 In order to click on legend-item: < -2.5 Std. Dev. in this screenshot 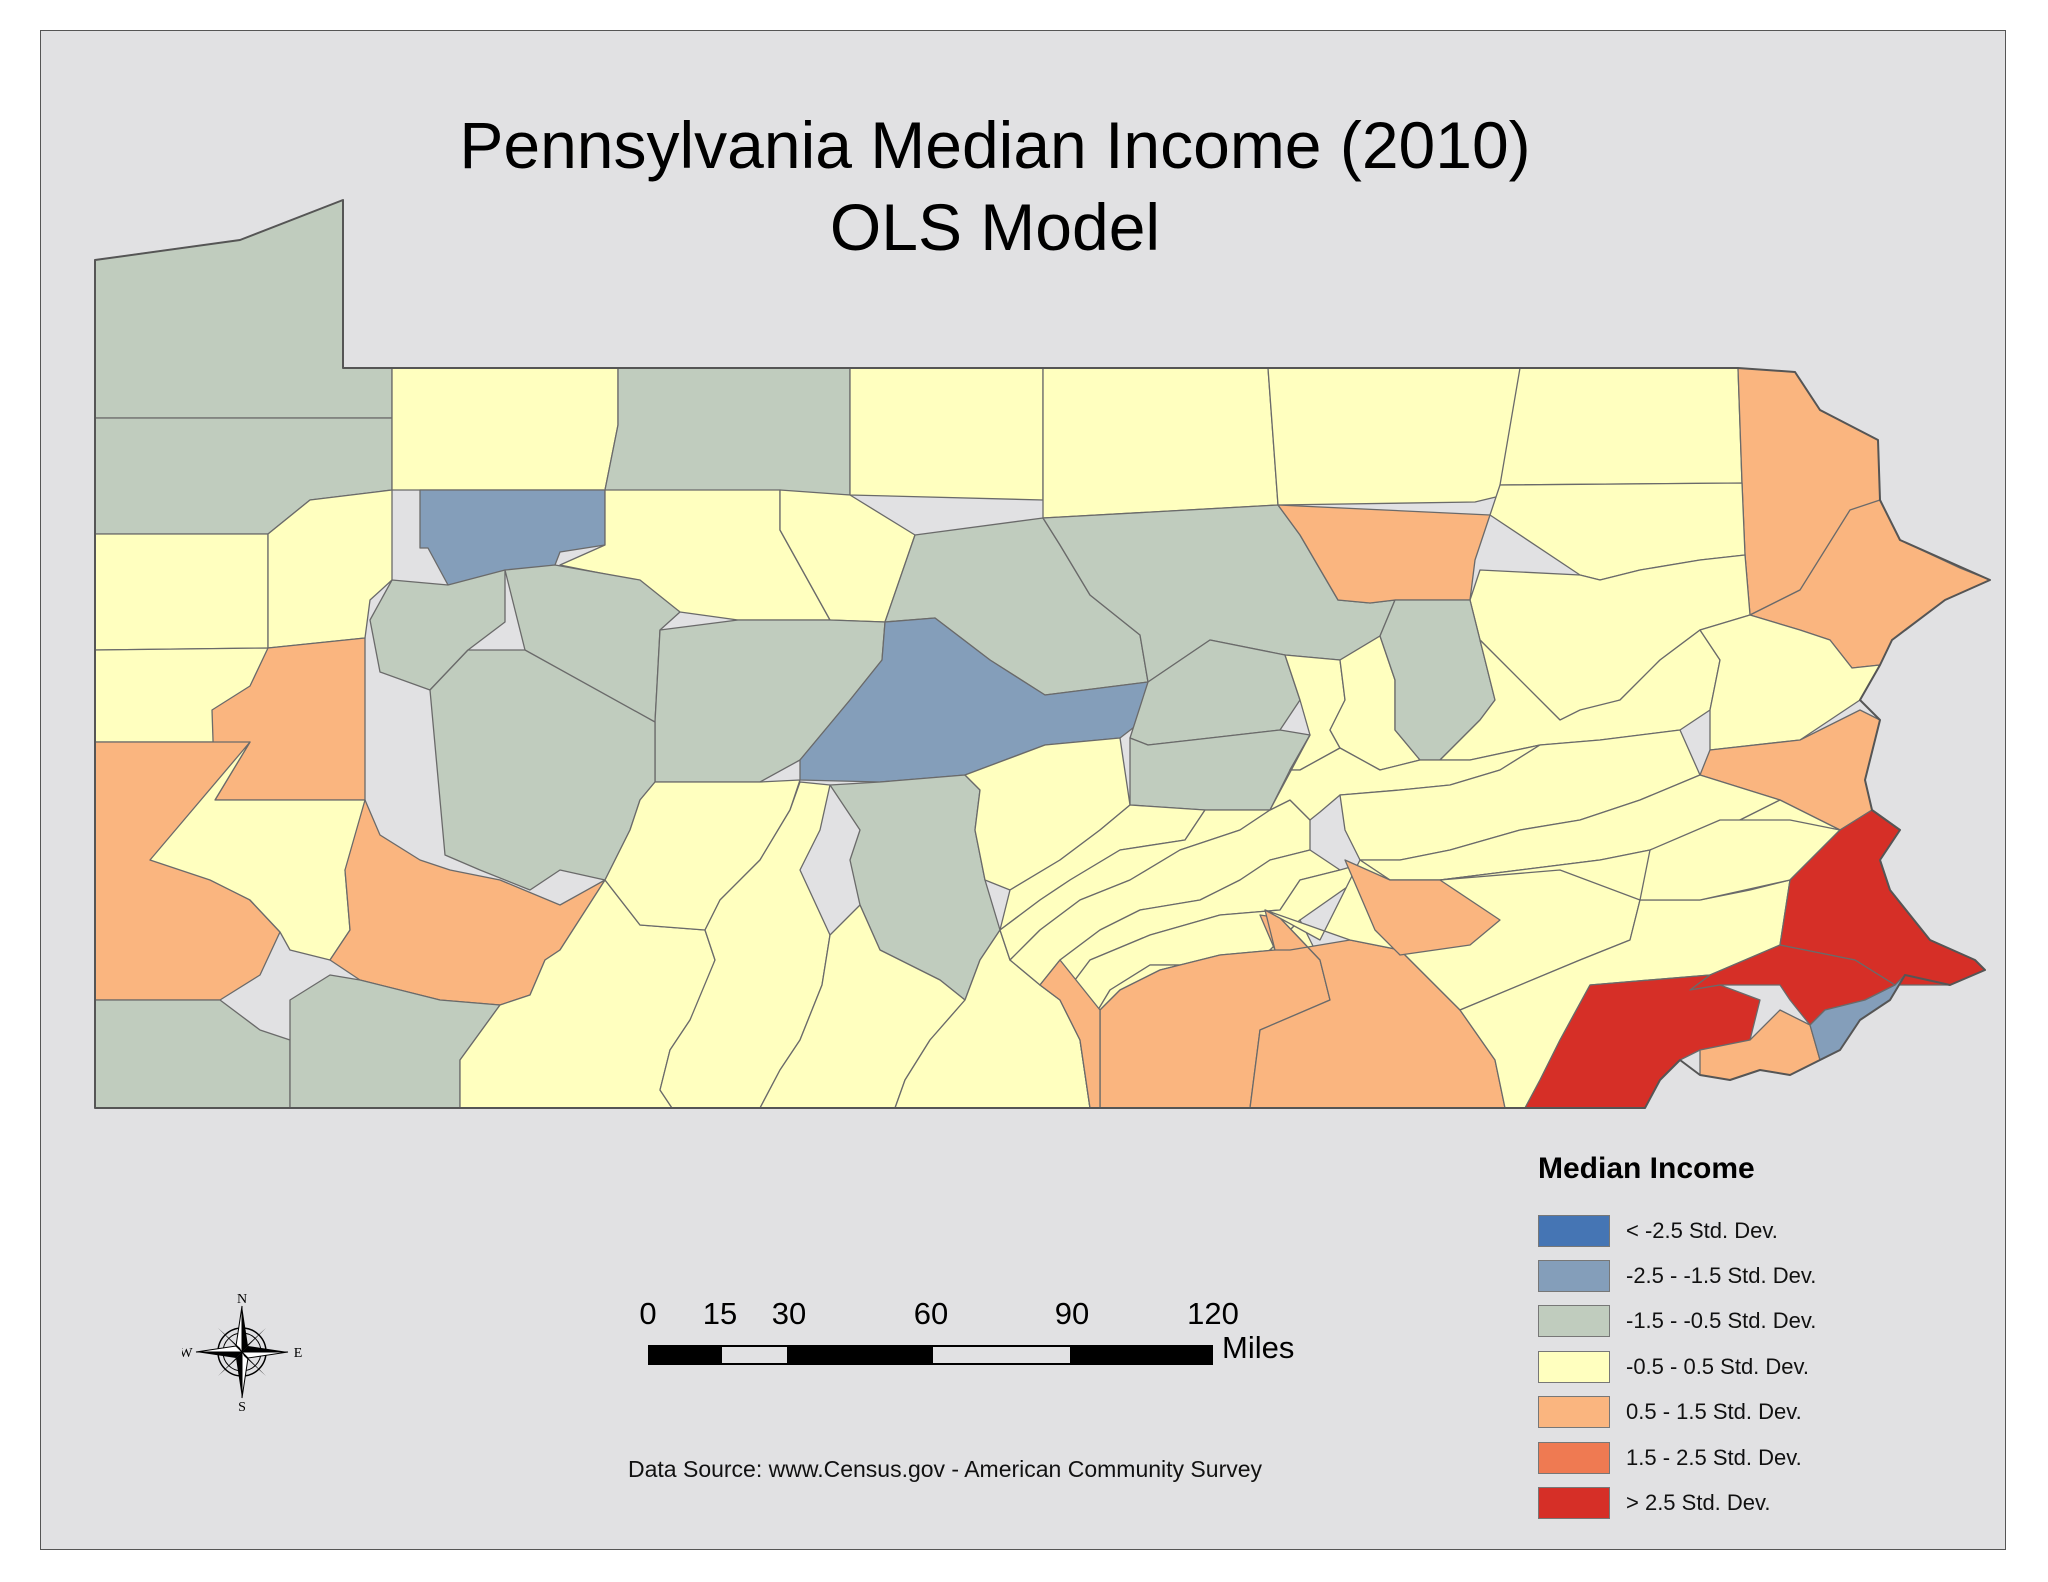, I will do `click(1677, 1230)`.